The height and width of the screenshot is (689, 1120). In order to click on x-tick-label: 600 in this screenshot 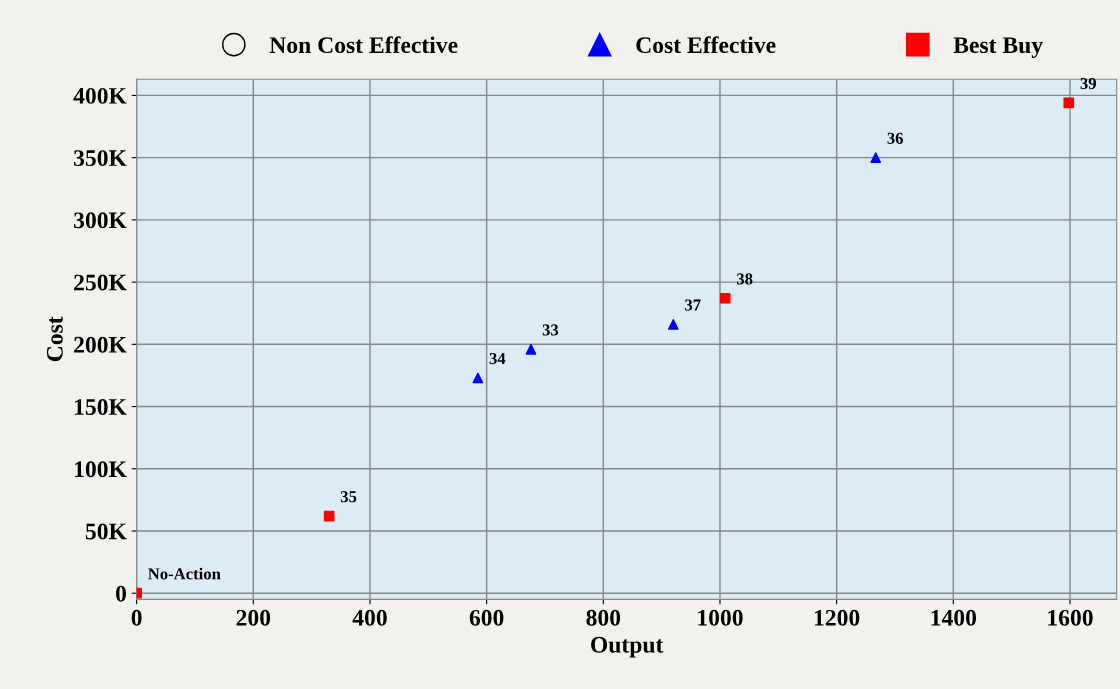, I will do `click(486, 617)`.